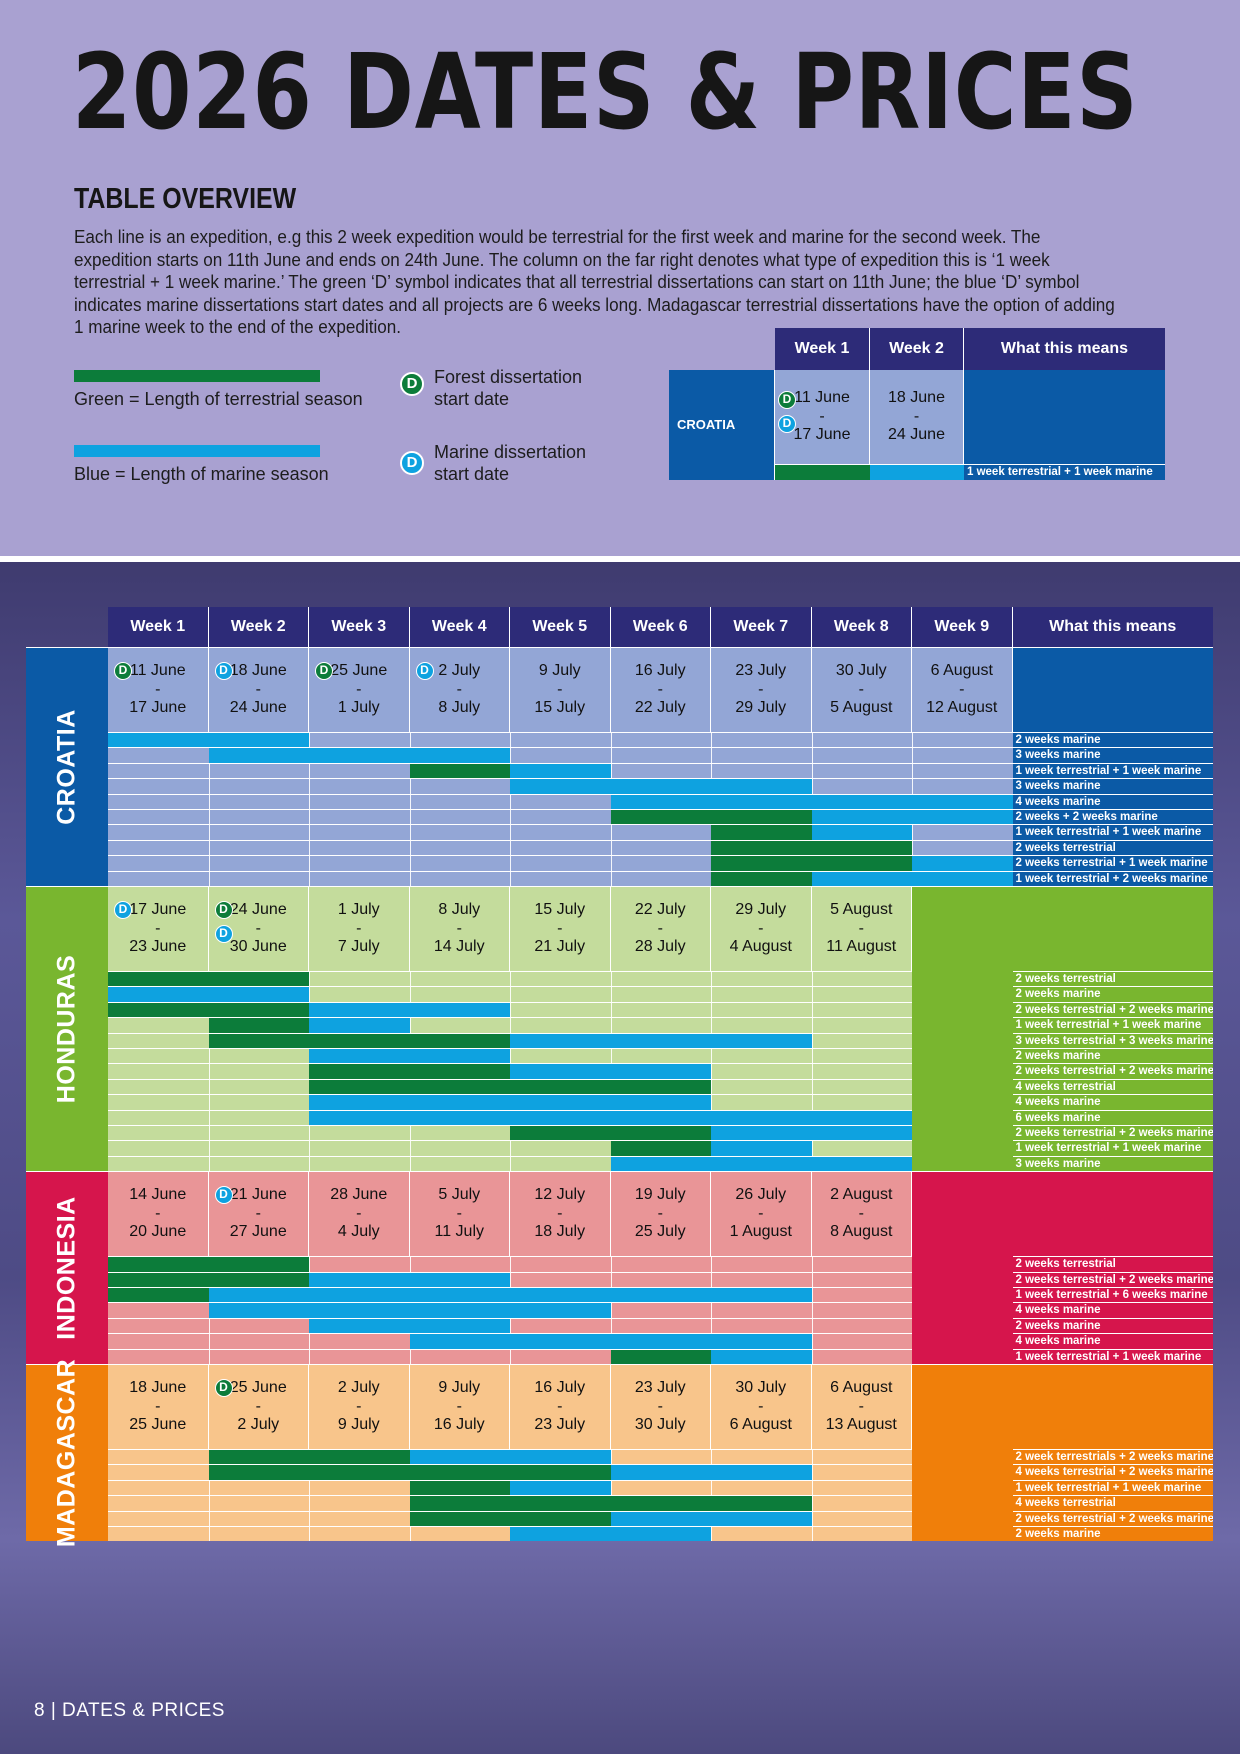 This screenshot has width=1240, height=1754. Describe the element at coordinates (560, 946) in the screenshot. I see `date-end: 21 July` at that location.